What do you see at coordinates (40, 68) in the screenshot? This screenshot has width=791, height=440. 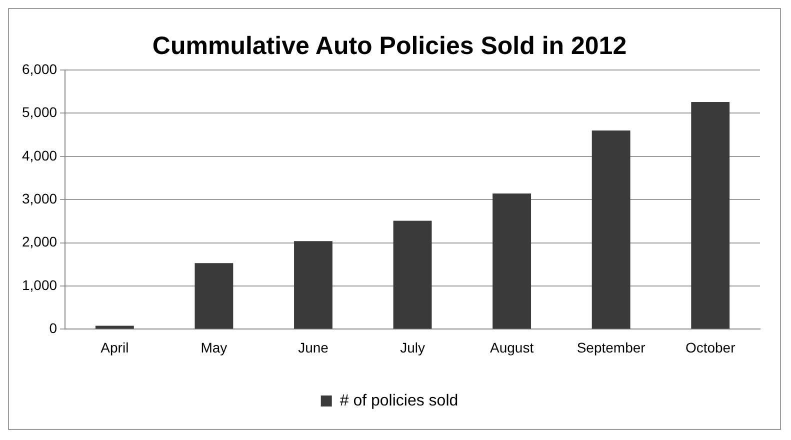 I see `y-tick-label: 6,000` at bounding box center [40, 68].